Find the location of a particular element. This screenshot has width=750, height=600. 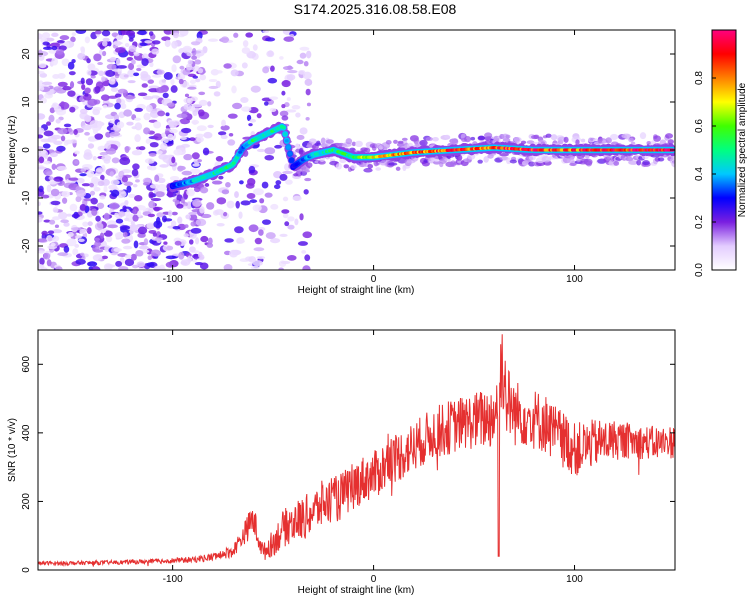

chart-title: S174.2025.316.08.58.E08 is located at coordinates (375, 9).